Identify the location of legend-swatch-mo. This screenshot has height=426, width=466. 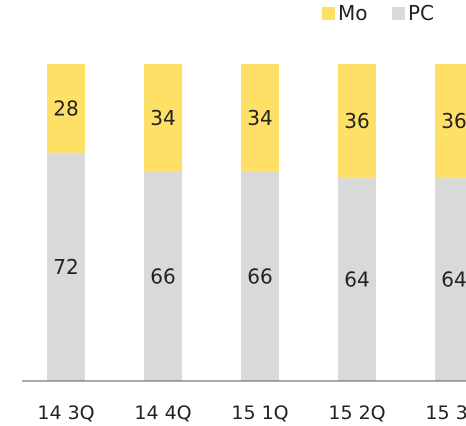
(328, 13).